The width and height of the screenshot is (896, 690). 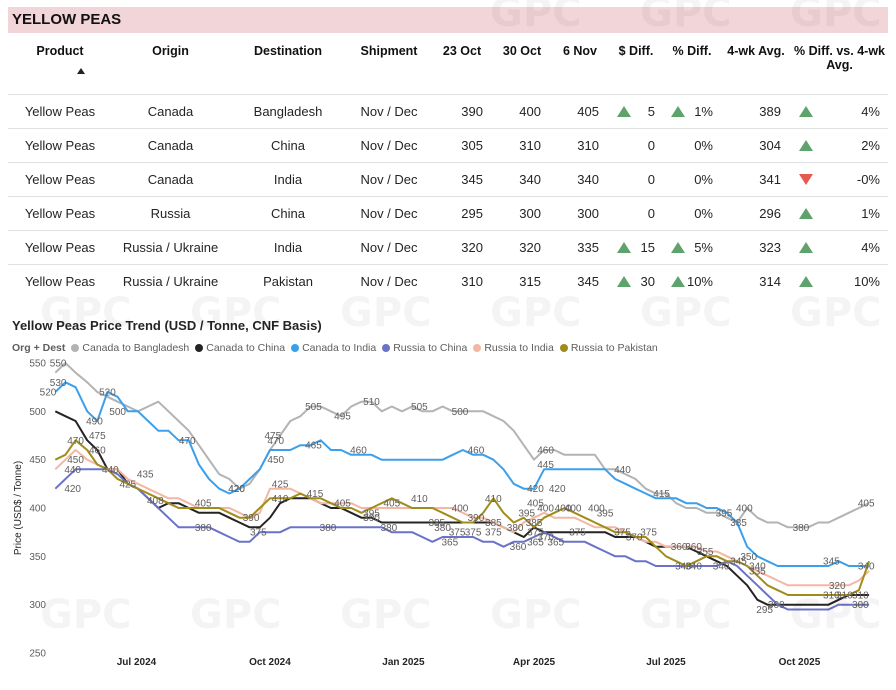 What do you see at coordinates (81, 71) in the screenshot?
I see `sort-ascending-icon` at bounding box center [81, 71].